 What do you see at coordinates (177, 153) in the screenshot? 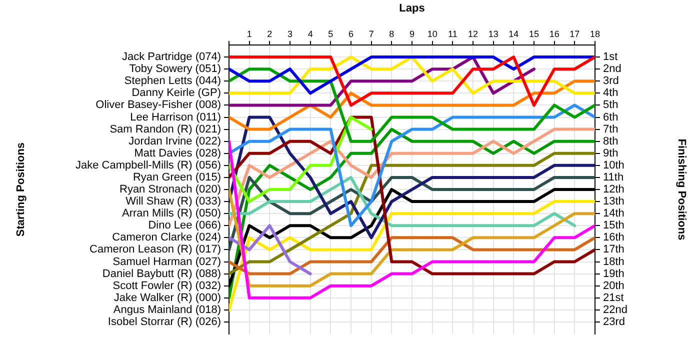
I see `text: Matt Davies (028)` at bounding box center [177, 153].